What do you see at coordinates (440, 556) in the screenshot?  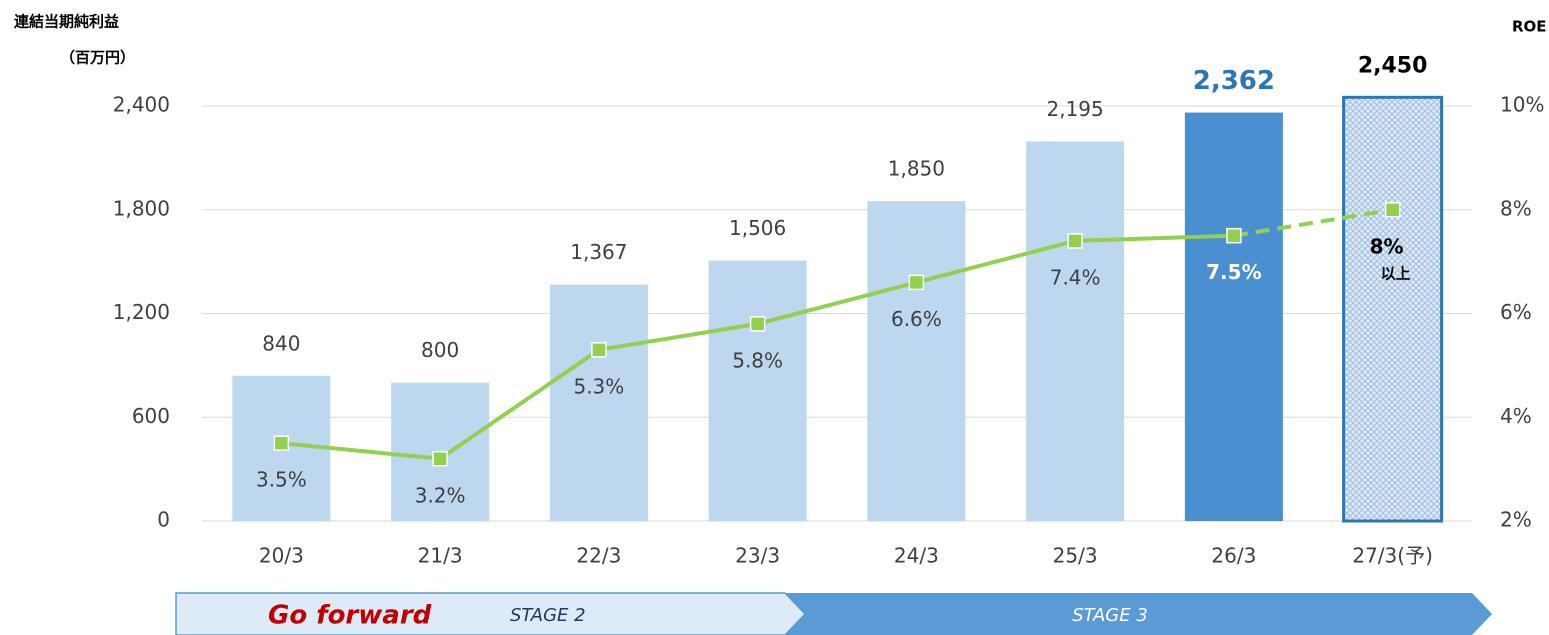 I see `x-tick-label: 21/3` at bounding box center [440, 556].